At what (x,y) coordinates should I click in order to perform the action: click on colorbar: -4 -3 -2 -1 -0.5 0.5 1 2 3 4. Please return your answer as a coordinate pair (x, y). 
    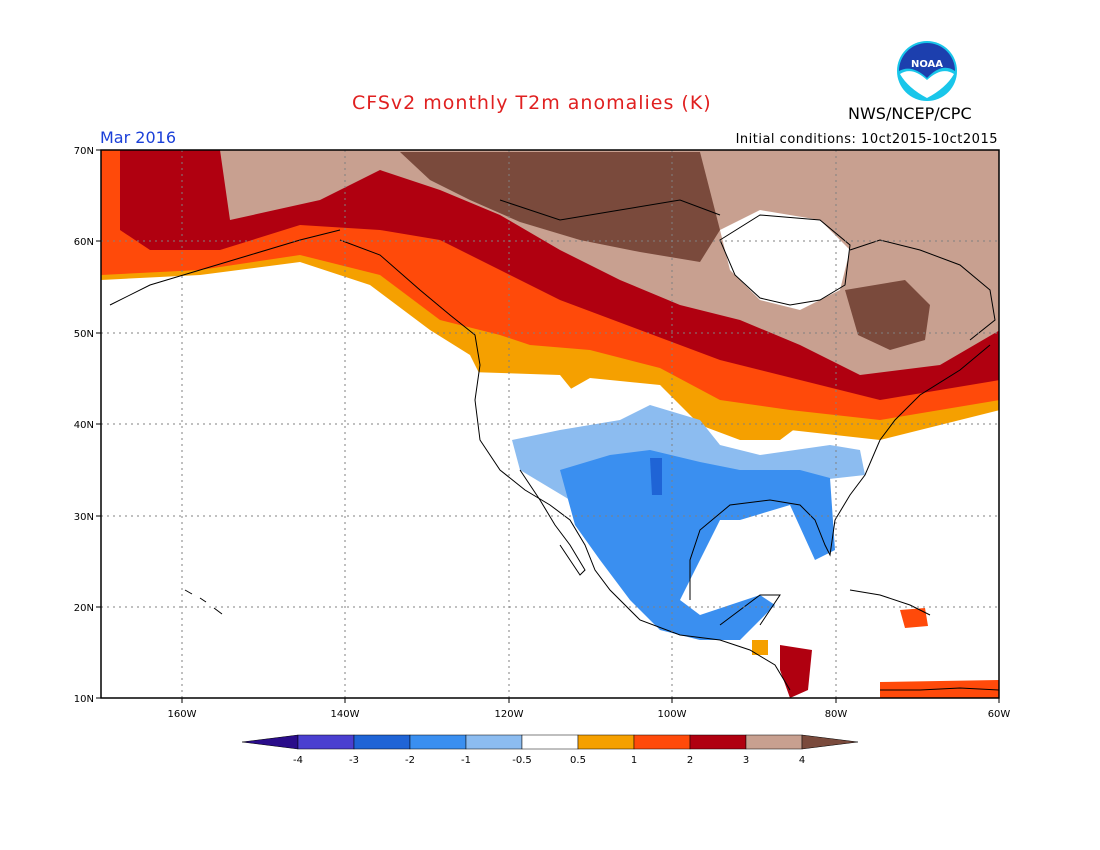
    Looking at the image, I should click on (550, 750).